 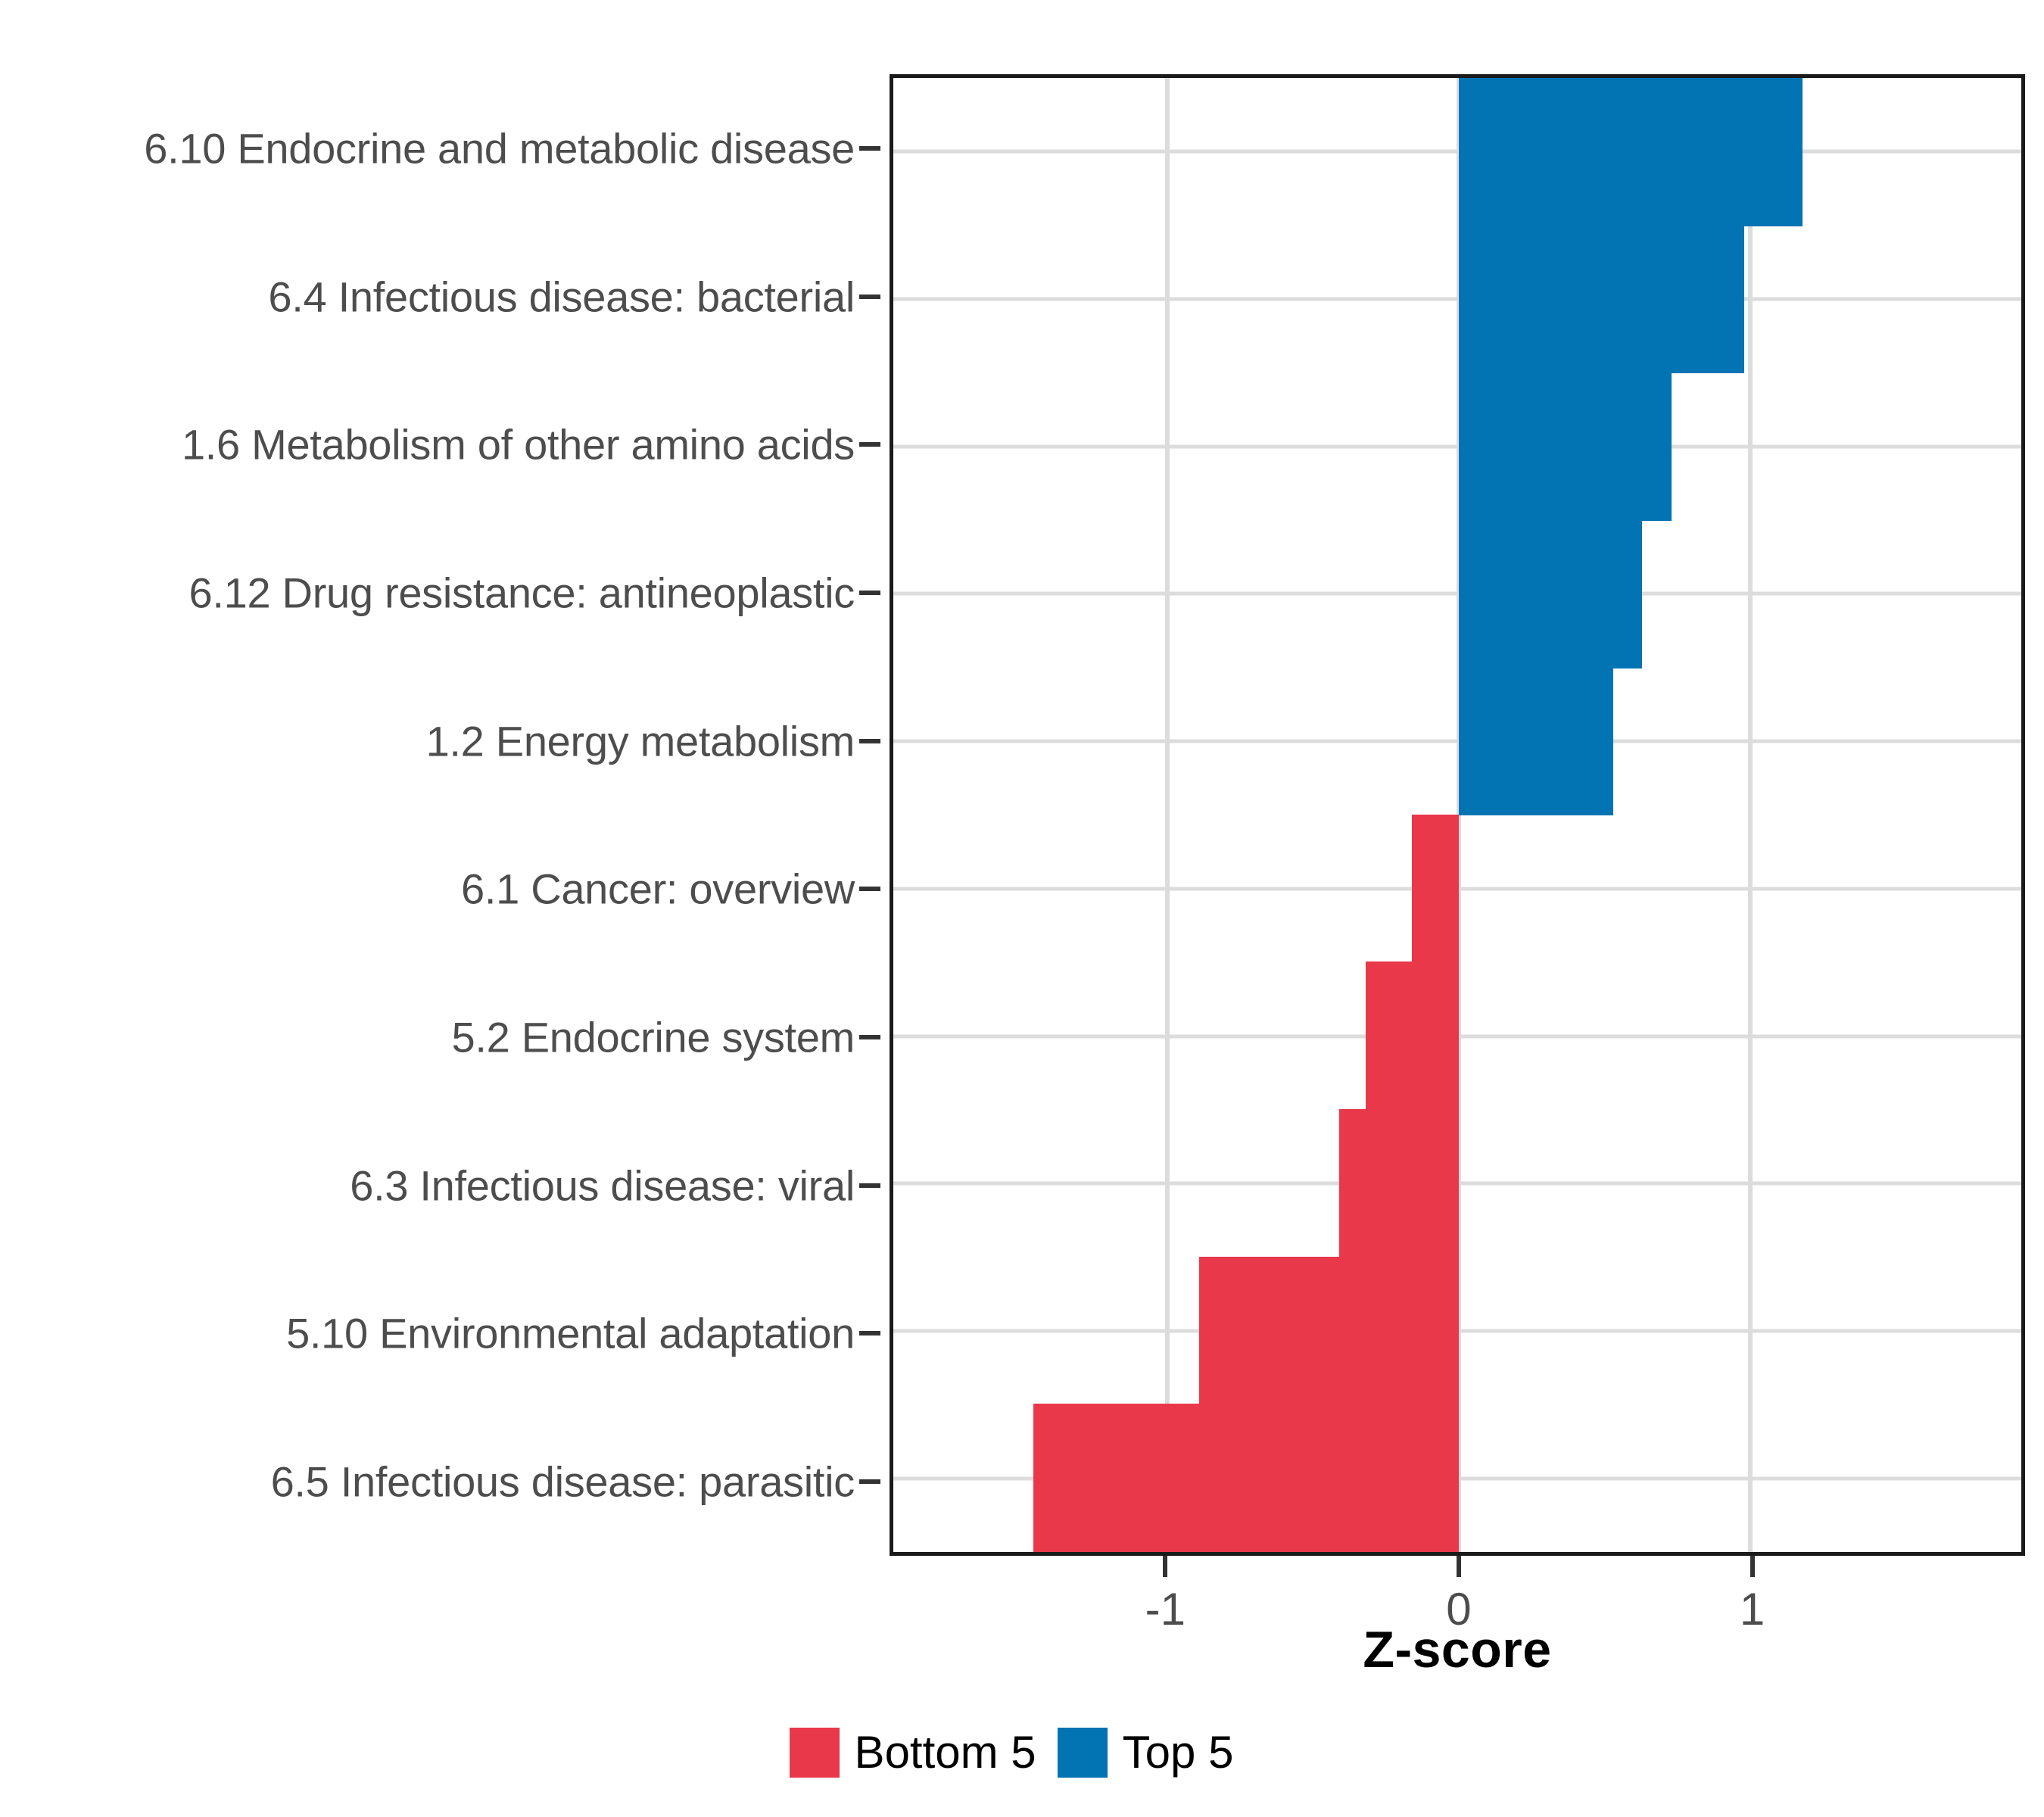 I want to click on legend: Bottom 5 Top 5, so click(x=1022, y=1752).